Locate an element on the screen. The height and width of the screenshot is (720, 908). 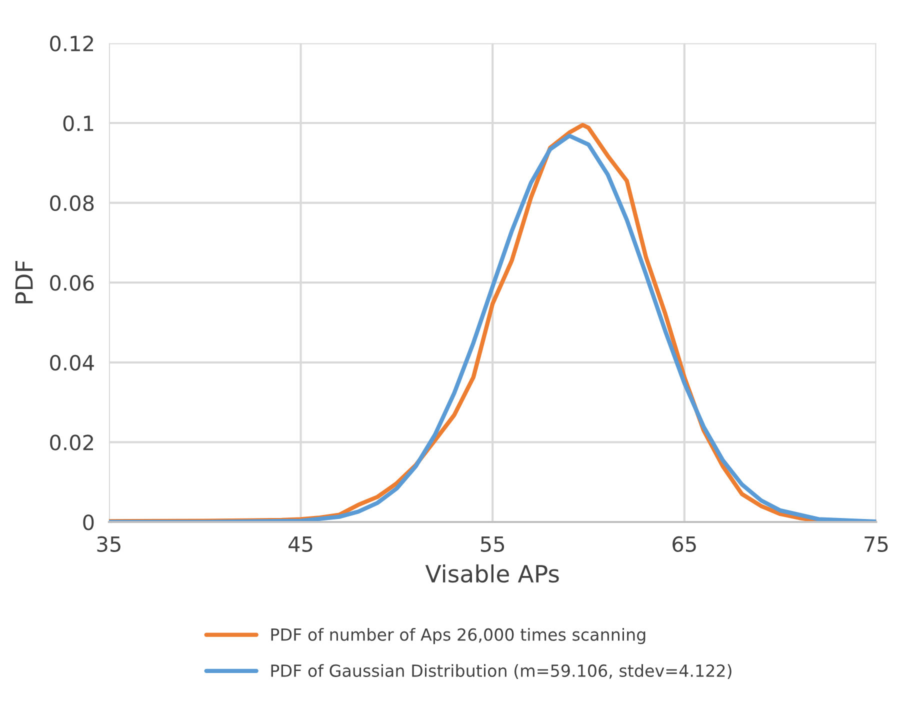
y-tick-label: 0.1 is located at coordinates (78, 123).